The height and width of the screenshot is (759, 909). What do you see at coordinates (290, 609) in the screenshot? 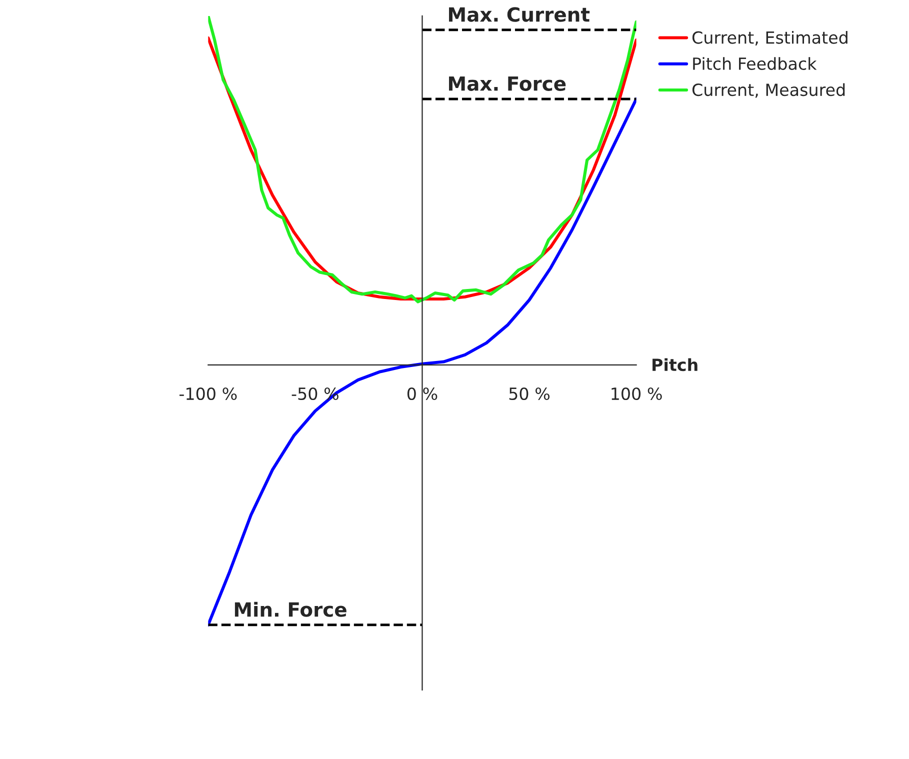
I see `series-label: Min. Force` at bounding box center [290, 609].